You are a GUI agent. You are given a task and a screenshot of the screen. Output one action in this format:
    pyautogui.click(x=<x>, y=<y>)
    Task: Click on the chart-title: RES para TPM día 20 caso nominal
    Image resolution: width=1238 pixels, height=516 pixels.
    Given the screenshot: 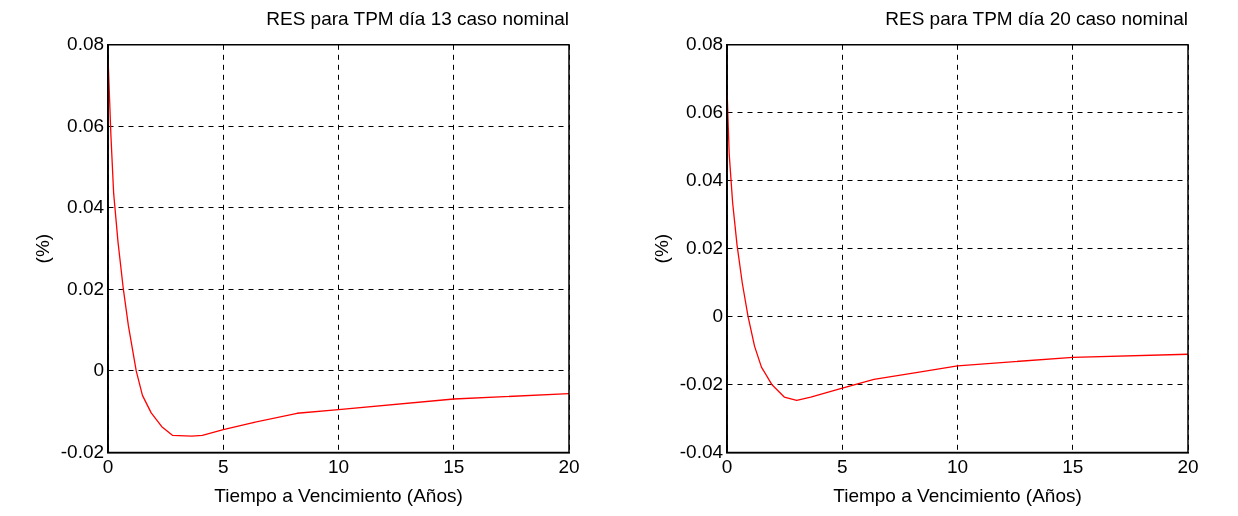 What is the action you would take?
    pyautogui.click(x=1036, y=18)
    